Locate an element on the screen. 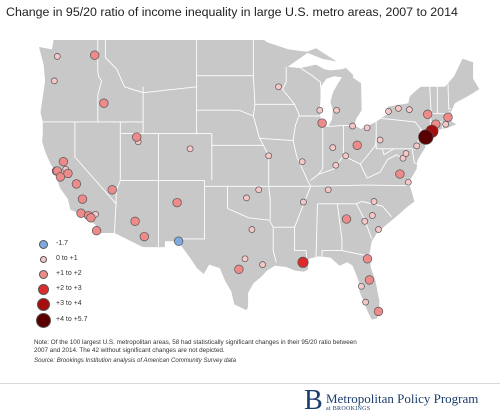 This screenshot has height=418, width=500. legend-item: +1 to +2 is located at coordinates (91, 274).